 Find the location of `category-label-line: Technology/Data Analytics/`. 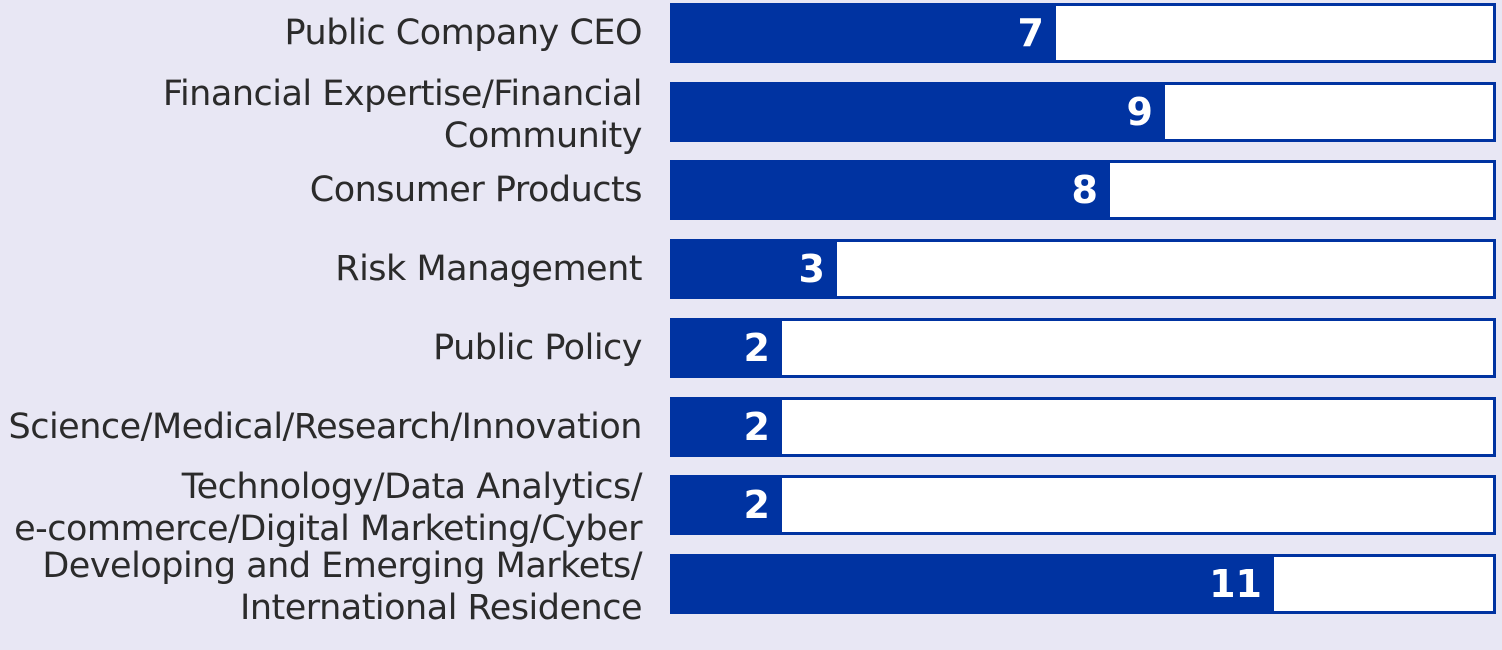

category-label-line: Technology/Data Analytics/ is located at coordinates (412, 487).